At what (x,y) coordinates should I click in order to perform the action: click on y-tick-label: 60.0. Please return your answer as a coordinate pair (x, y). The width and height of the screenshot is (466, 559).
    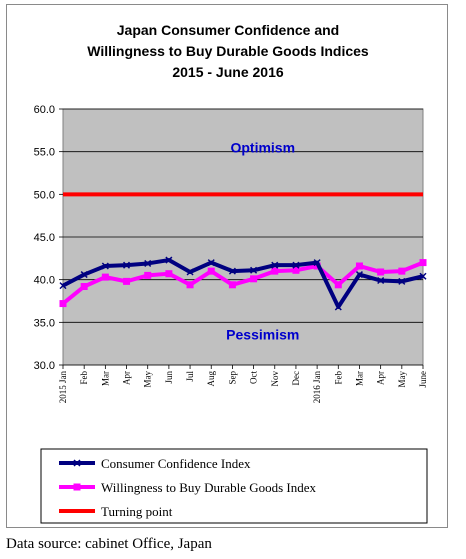
    Looking at the image, I should click on (44, 110).